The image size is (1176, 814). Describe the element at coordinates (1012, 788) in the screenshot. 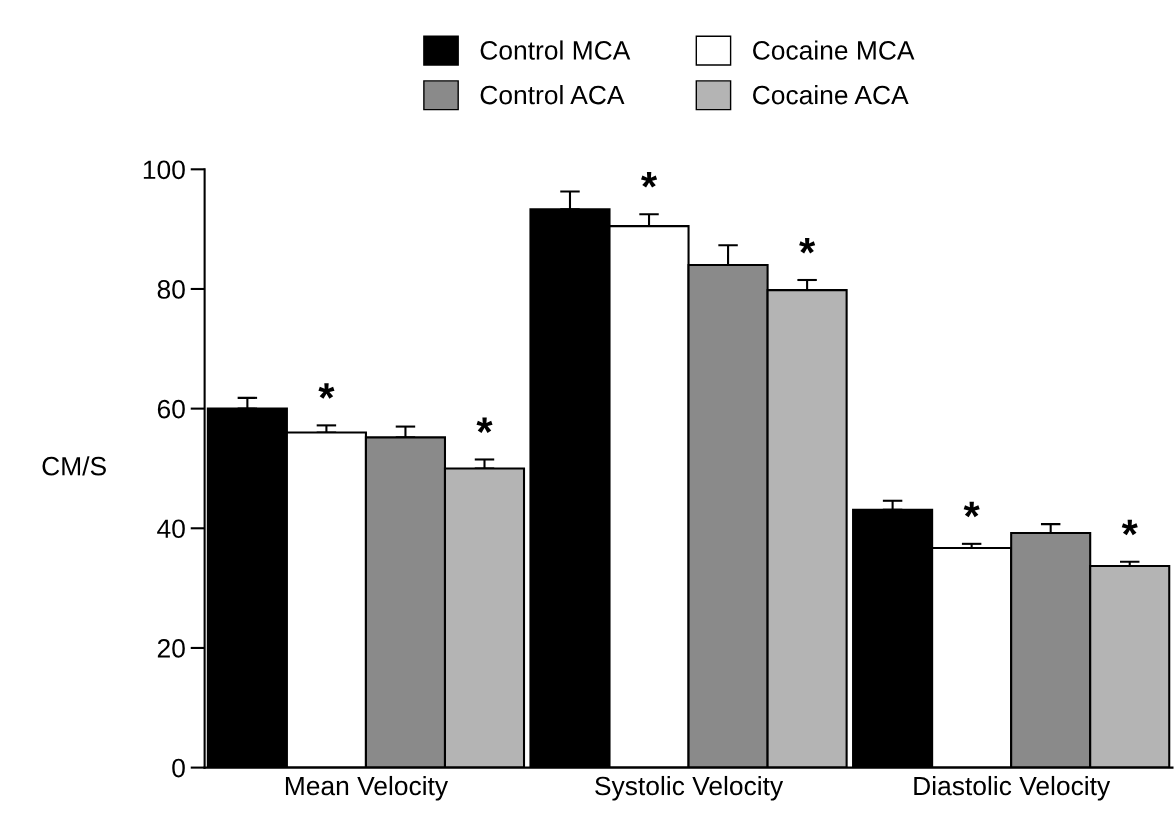

I see `x-tick-label: Diastolic Velocity` at that location.